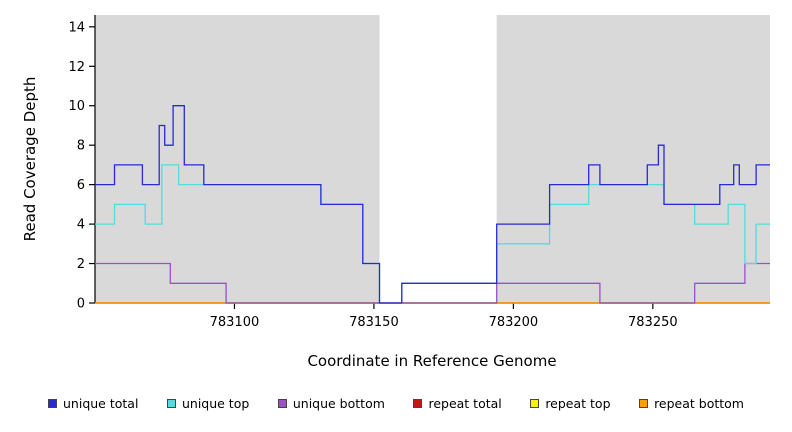 This screenshot has height=432, width=792. Describe the element at coordinates (374, 322) in the screenshot. I see `x-tick-label: 783150` at that location.